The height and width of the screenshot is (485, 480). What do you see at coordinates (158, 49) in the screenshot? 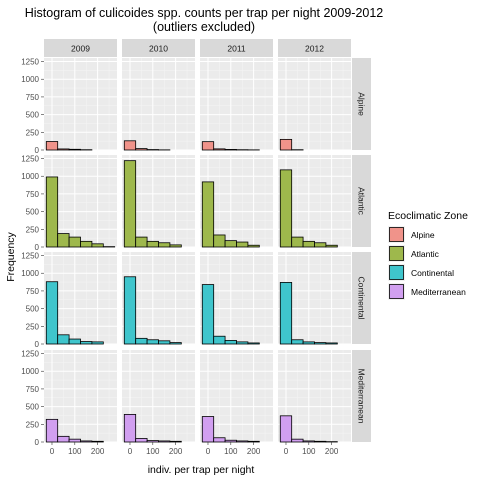
I see `column-strip-label: 2010` at bounding box center [158, 49].